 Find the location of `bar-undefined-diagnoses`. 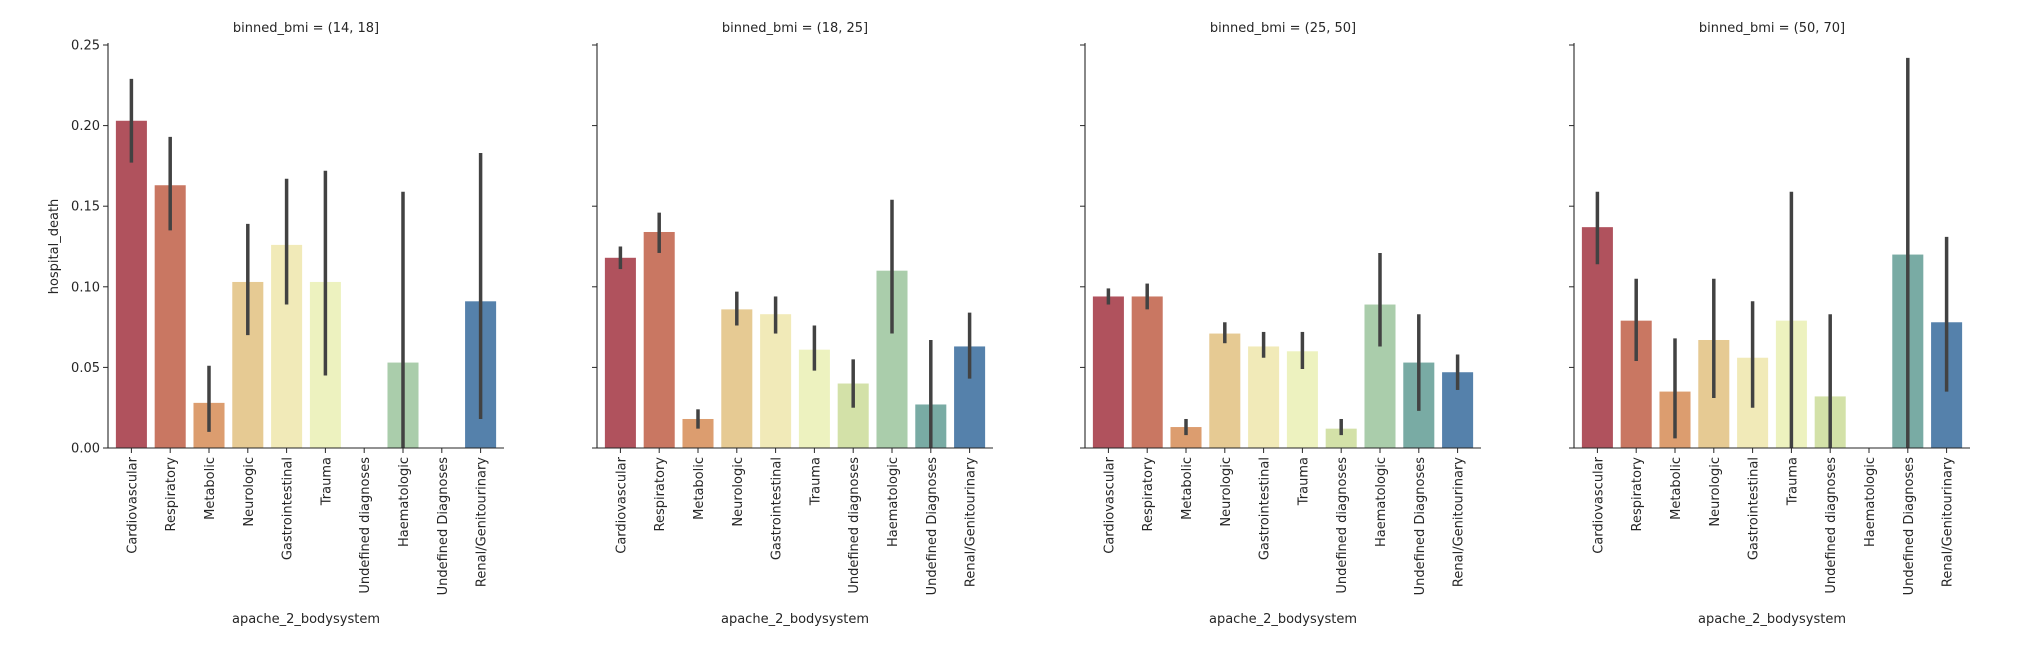

bar-undefined-diagnoses is located at coordinates (1341, 438).